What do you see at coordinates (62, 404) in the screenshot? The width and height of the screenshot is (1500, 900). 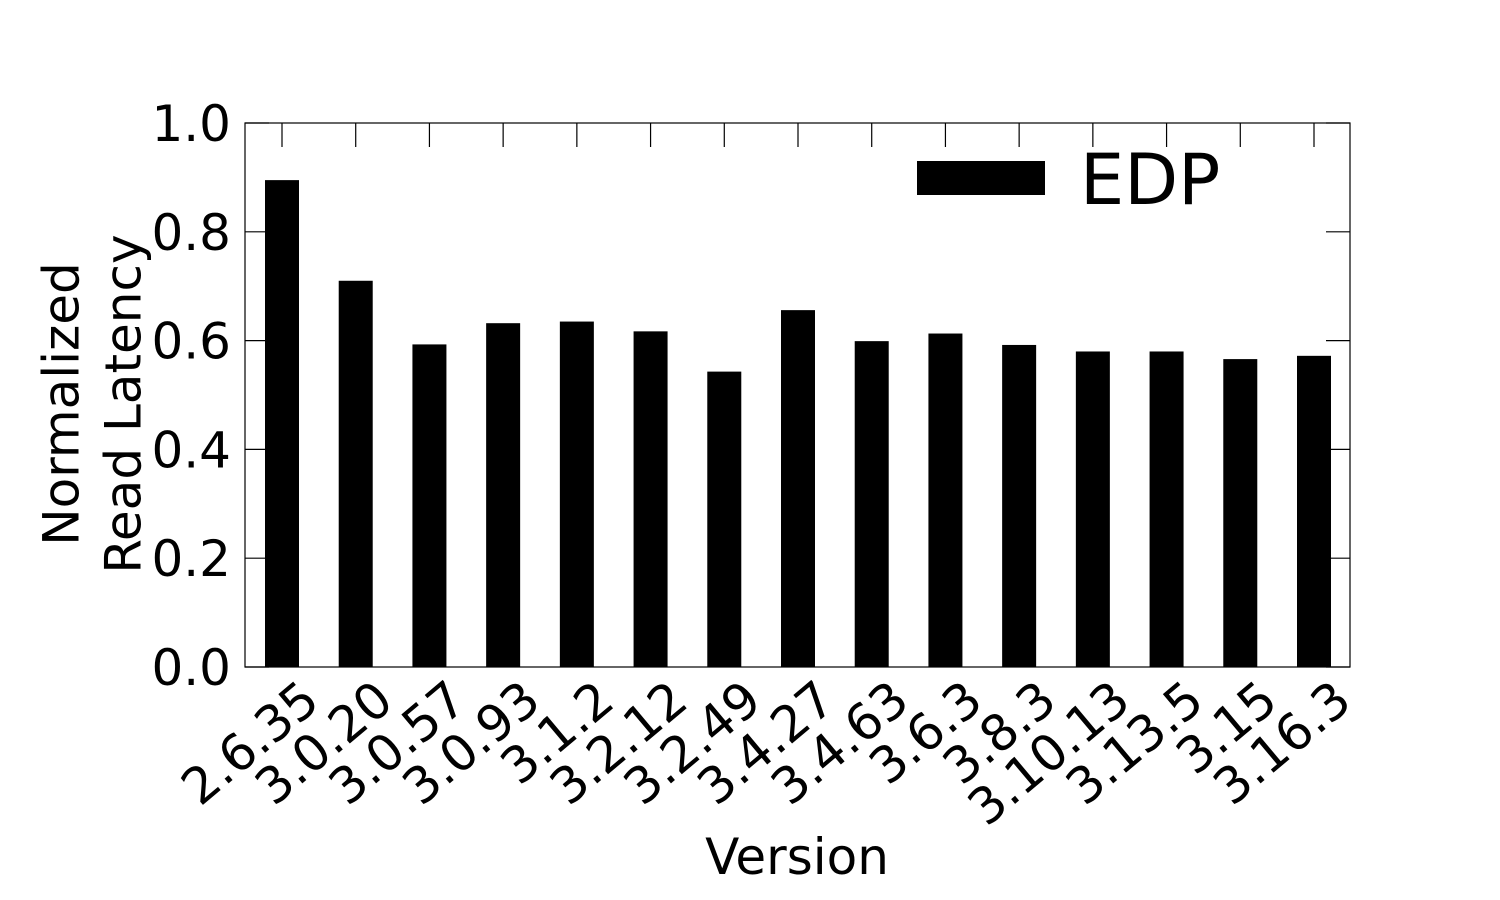 I see `y-axis-title-line-1: Normalized` at bounding box center [62, 404].